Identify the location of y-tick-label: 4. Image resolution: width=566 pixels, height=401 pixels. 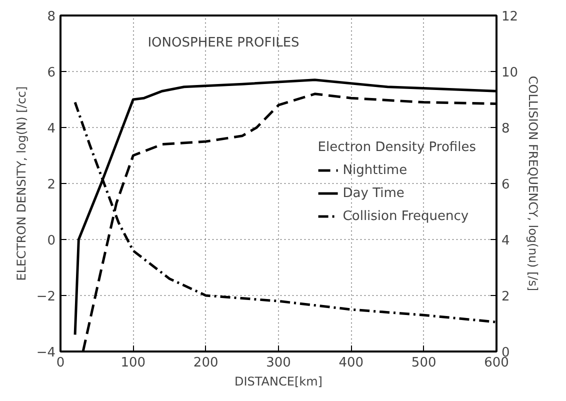
(51, 129).